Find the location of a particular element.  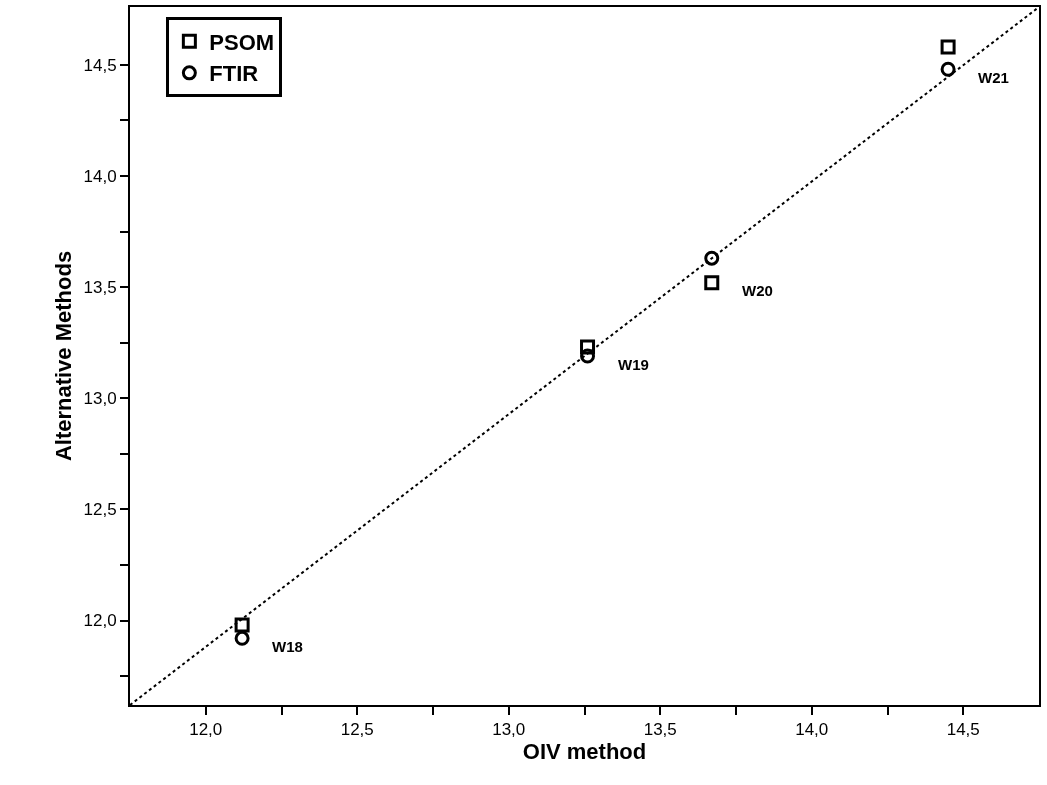

y-tick-label: 12,5 is located at coordinates (100, 510).